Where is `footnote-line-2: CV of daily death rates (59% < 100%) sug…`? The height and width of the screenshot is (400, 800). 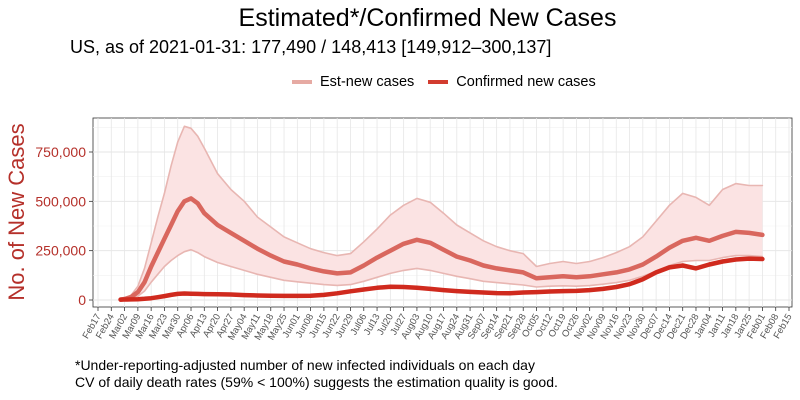 footnote-line-2: CV of daily death rates (59% < 100%) sug… is located at coordinates (316, 382).